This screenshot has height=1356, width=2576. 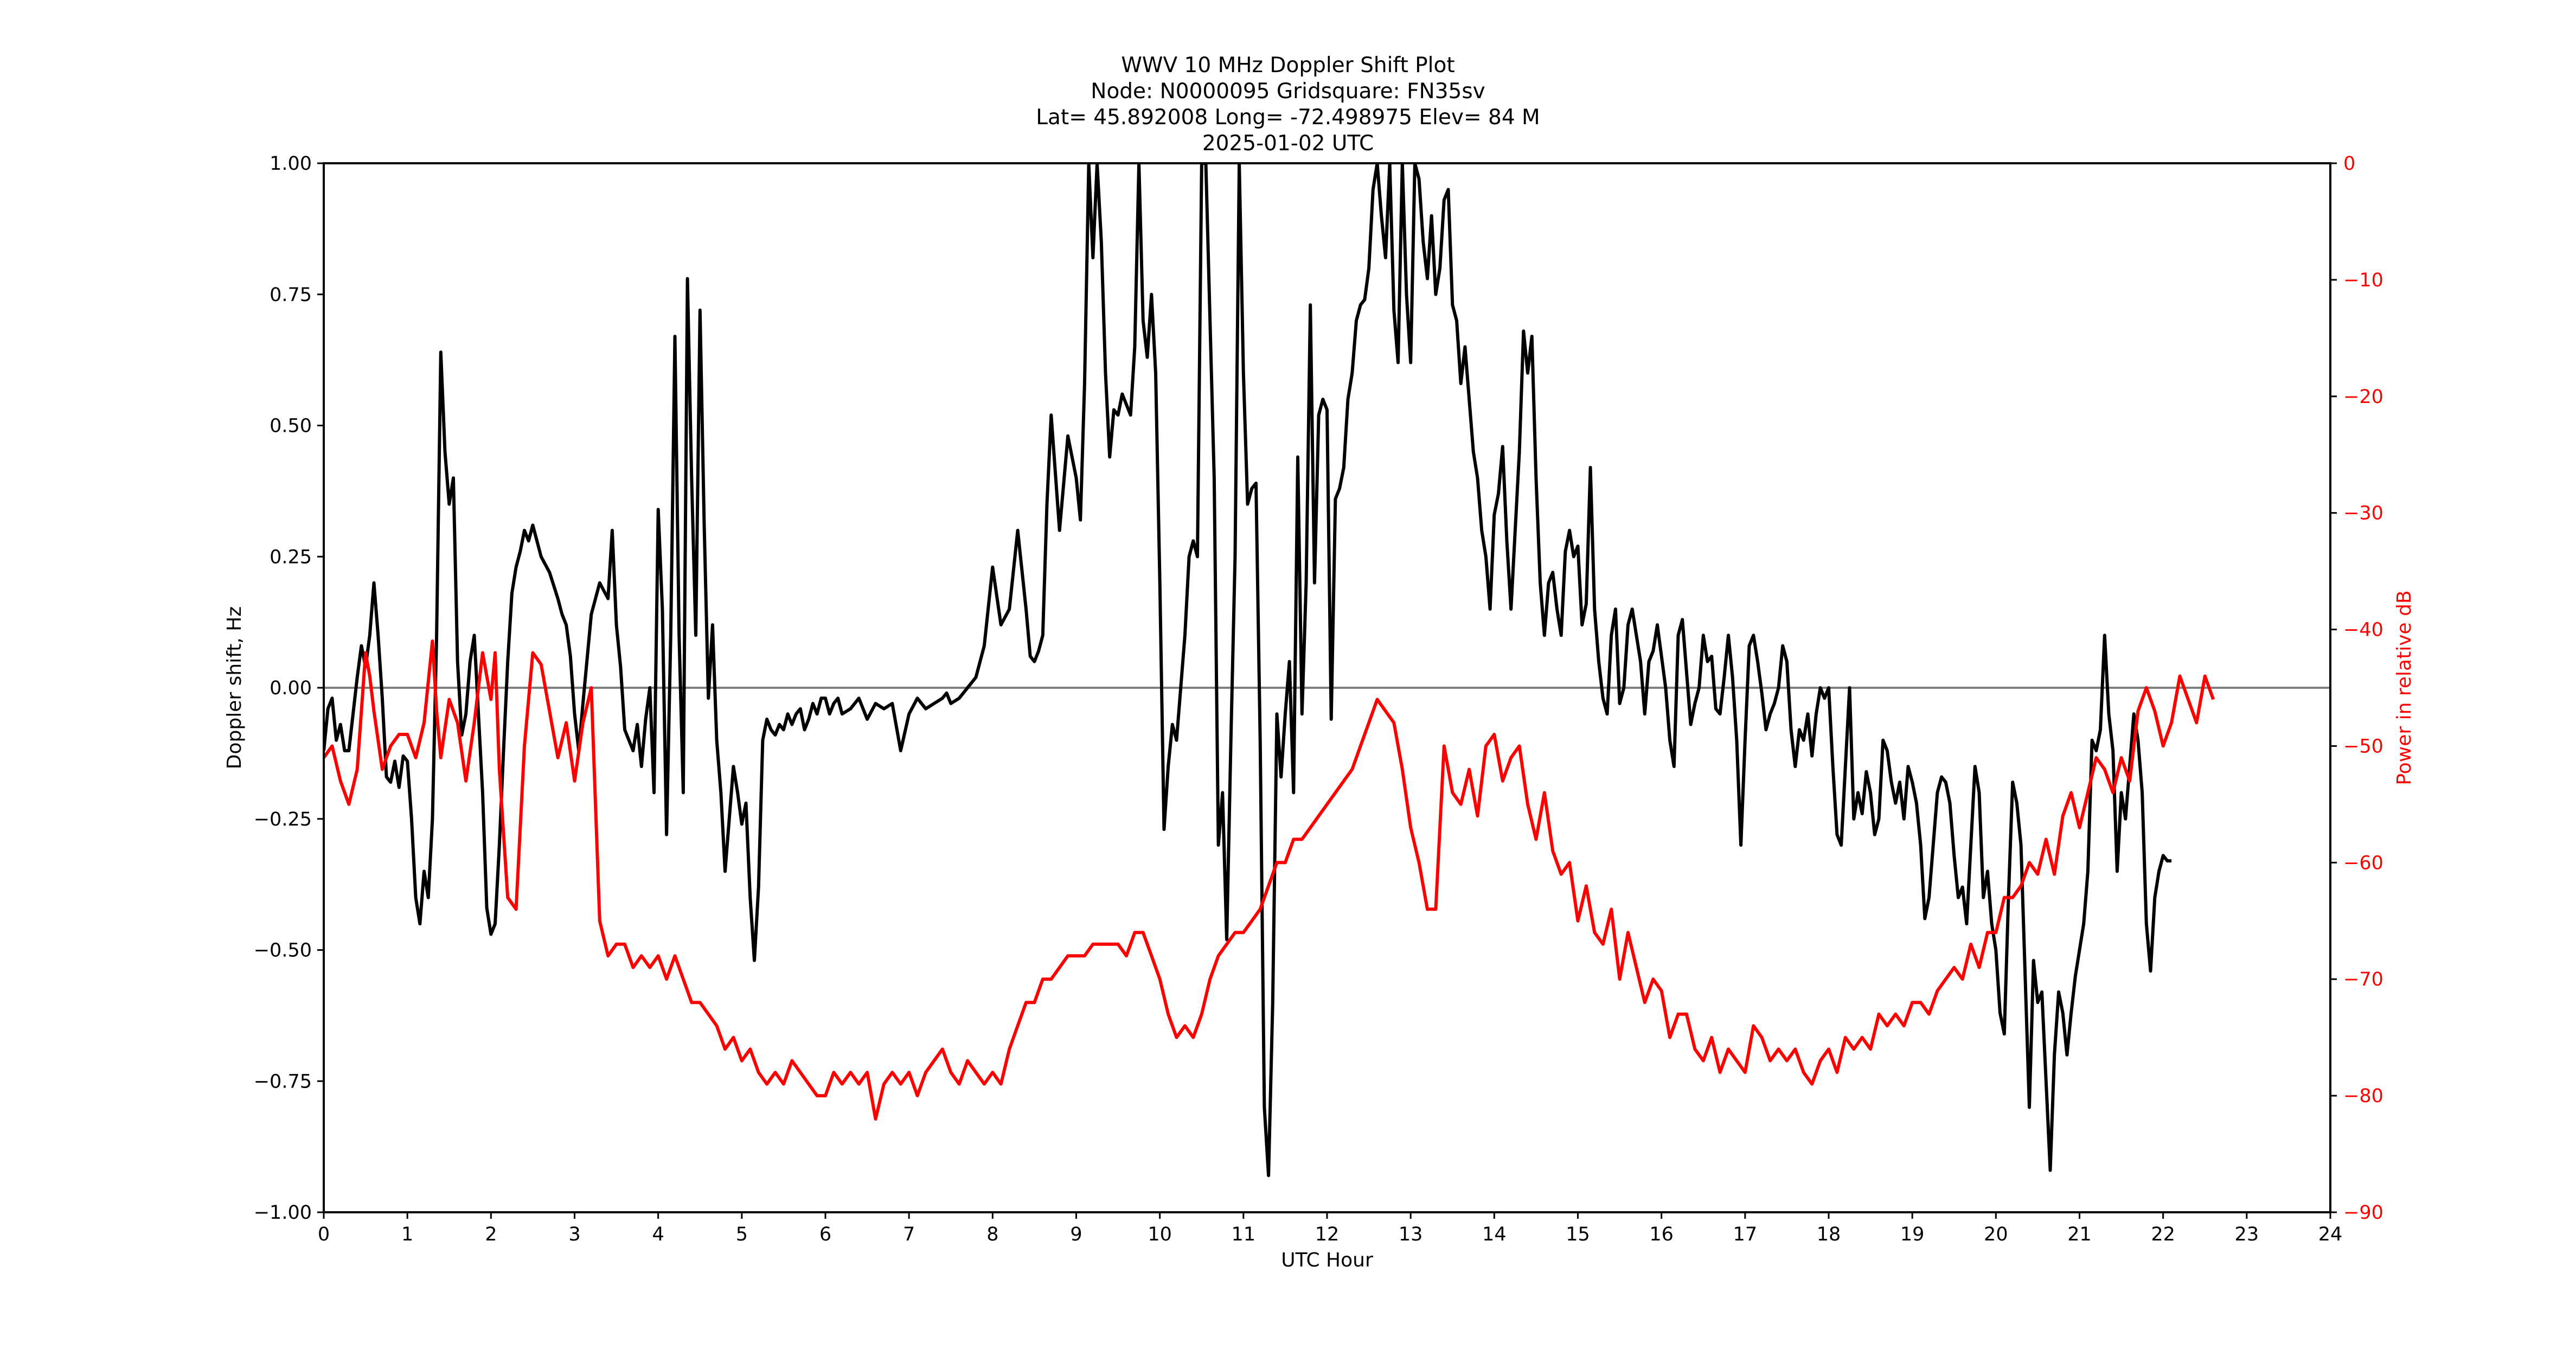 What do you see at coordinates (2363, 979) in the screenshot?
I see `y2-tick-label: −70` at bounding box center [2363, 979].